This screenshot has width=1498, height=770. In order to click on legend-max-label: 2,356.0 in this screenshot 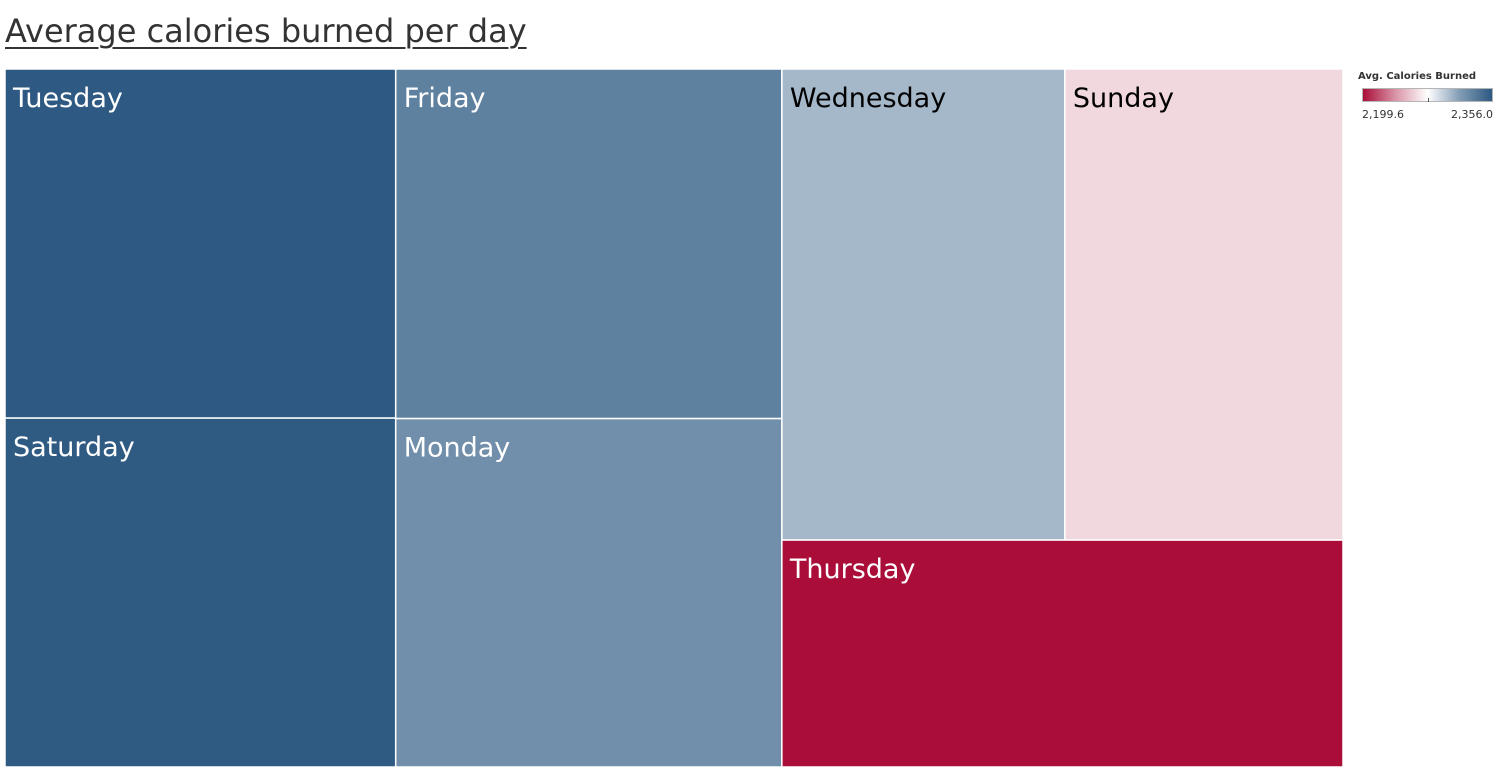, I will do `click(1472, 114)`.